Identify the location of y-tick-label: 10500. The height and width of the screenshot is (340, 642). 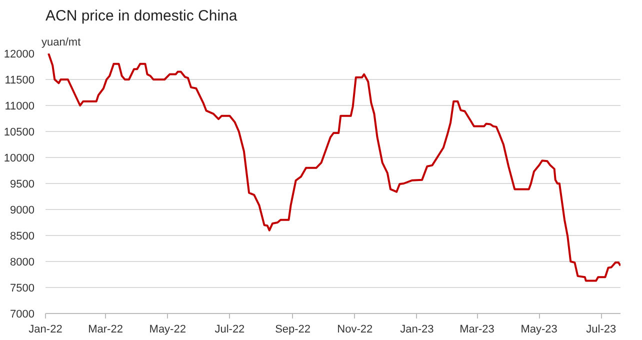
(19, 132).